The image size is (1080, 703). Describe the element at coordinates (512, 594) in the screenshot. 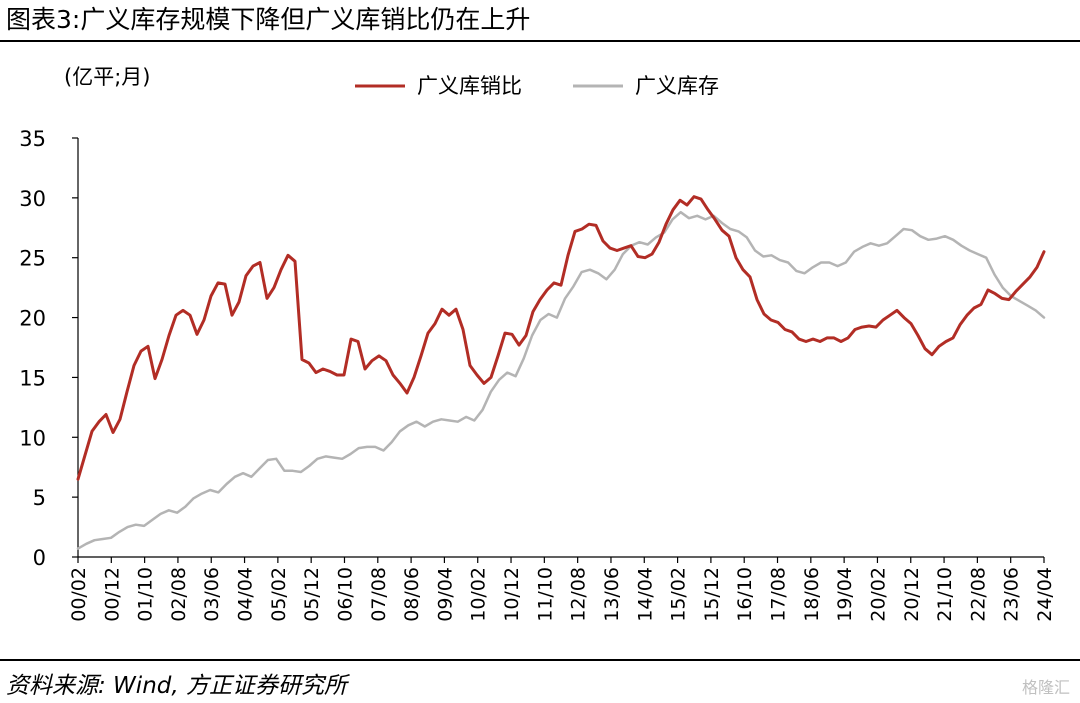

I see `x-tick-label: 10/12` at that location.